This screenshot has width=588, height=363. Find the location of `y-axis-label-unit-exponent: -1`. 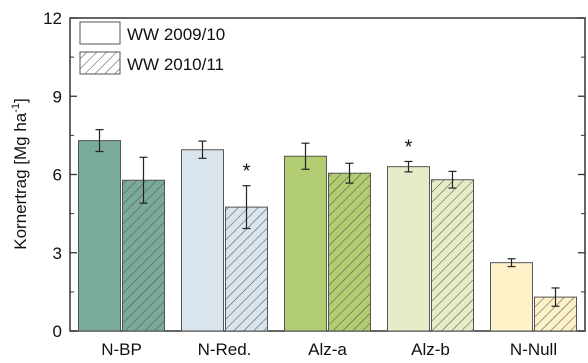

y-axis-label-unit-exponent: -1 is located at coordinates (16, 108).